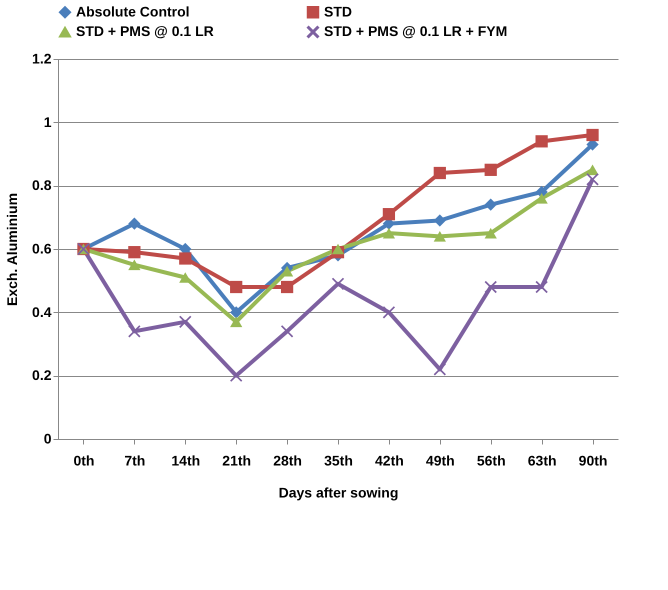 The image size is (668, 590). I want to click on y-tick-label: 1.2, so click(42, 58).